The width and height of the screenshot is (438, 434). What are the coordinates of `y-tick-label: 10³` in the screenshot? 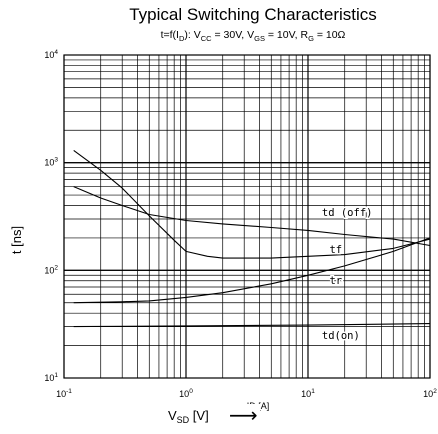 It's located at (51, 162).